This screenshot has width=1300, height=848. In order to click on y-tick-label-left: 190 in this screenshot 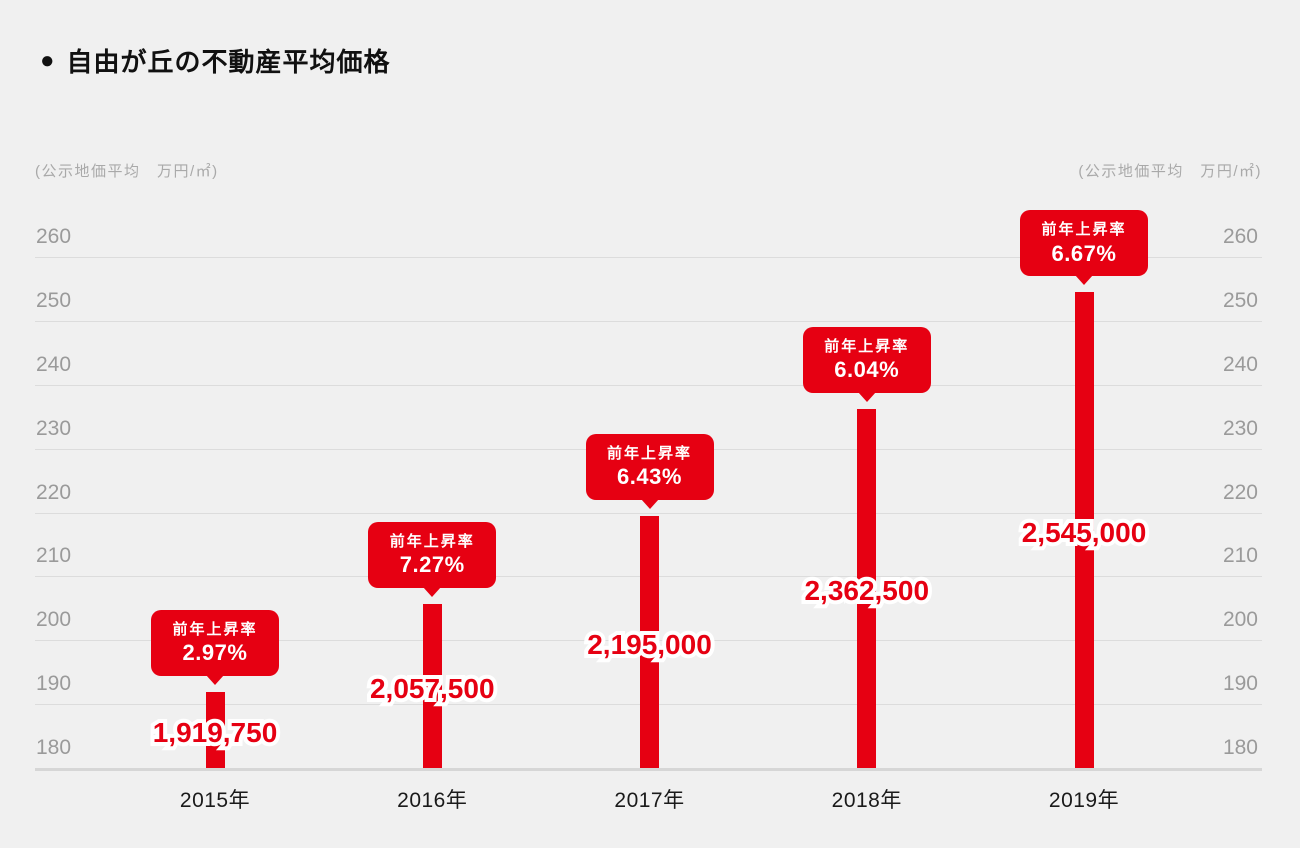, I will do `click(54, 684)`.